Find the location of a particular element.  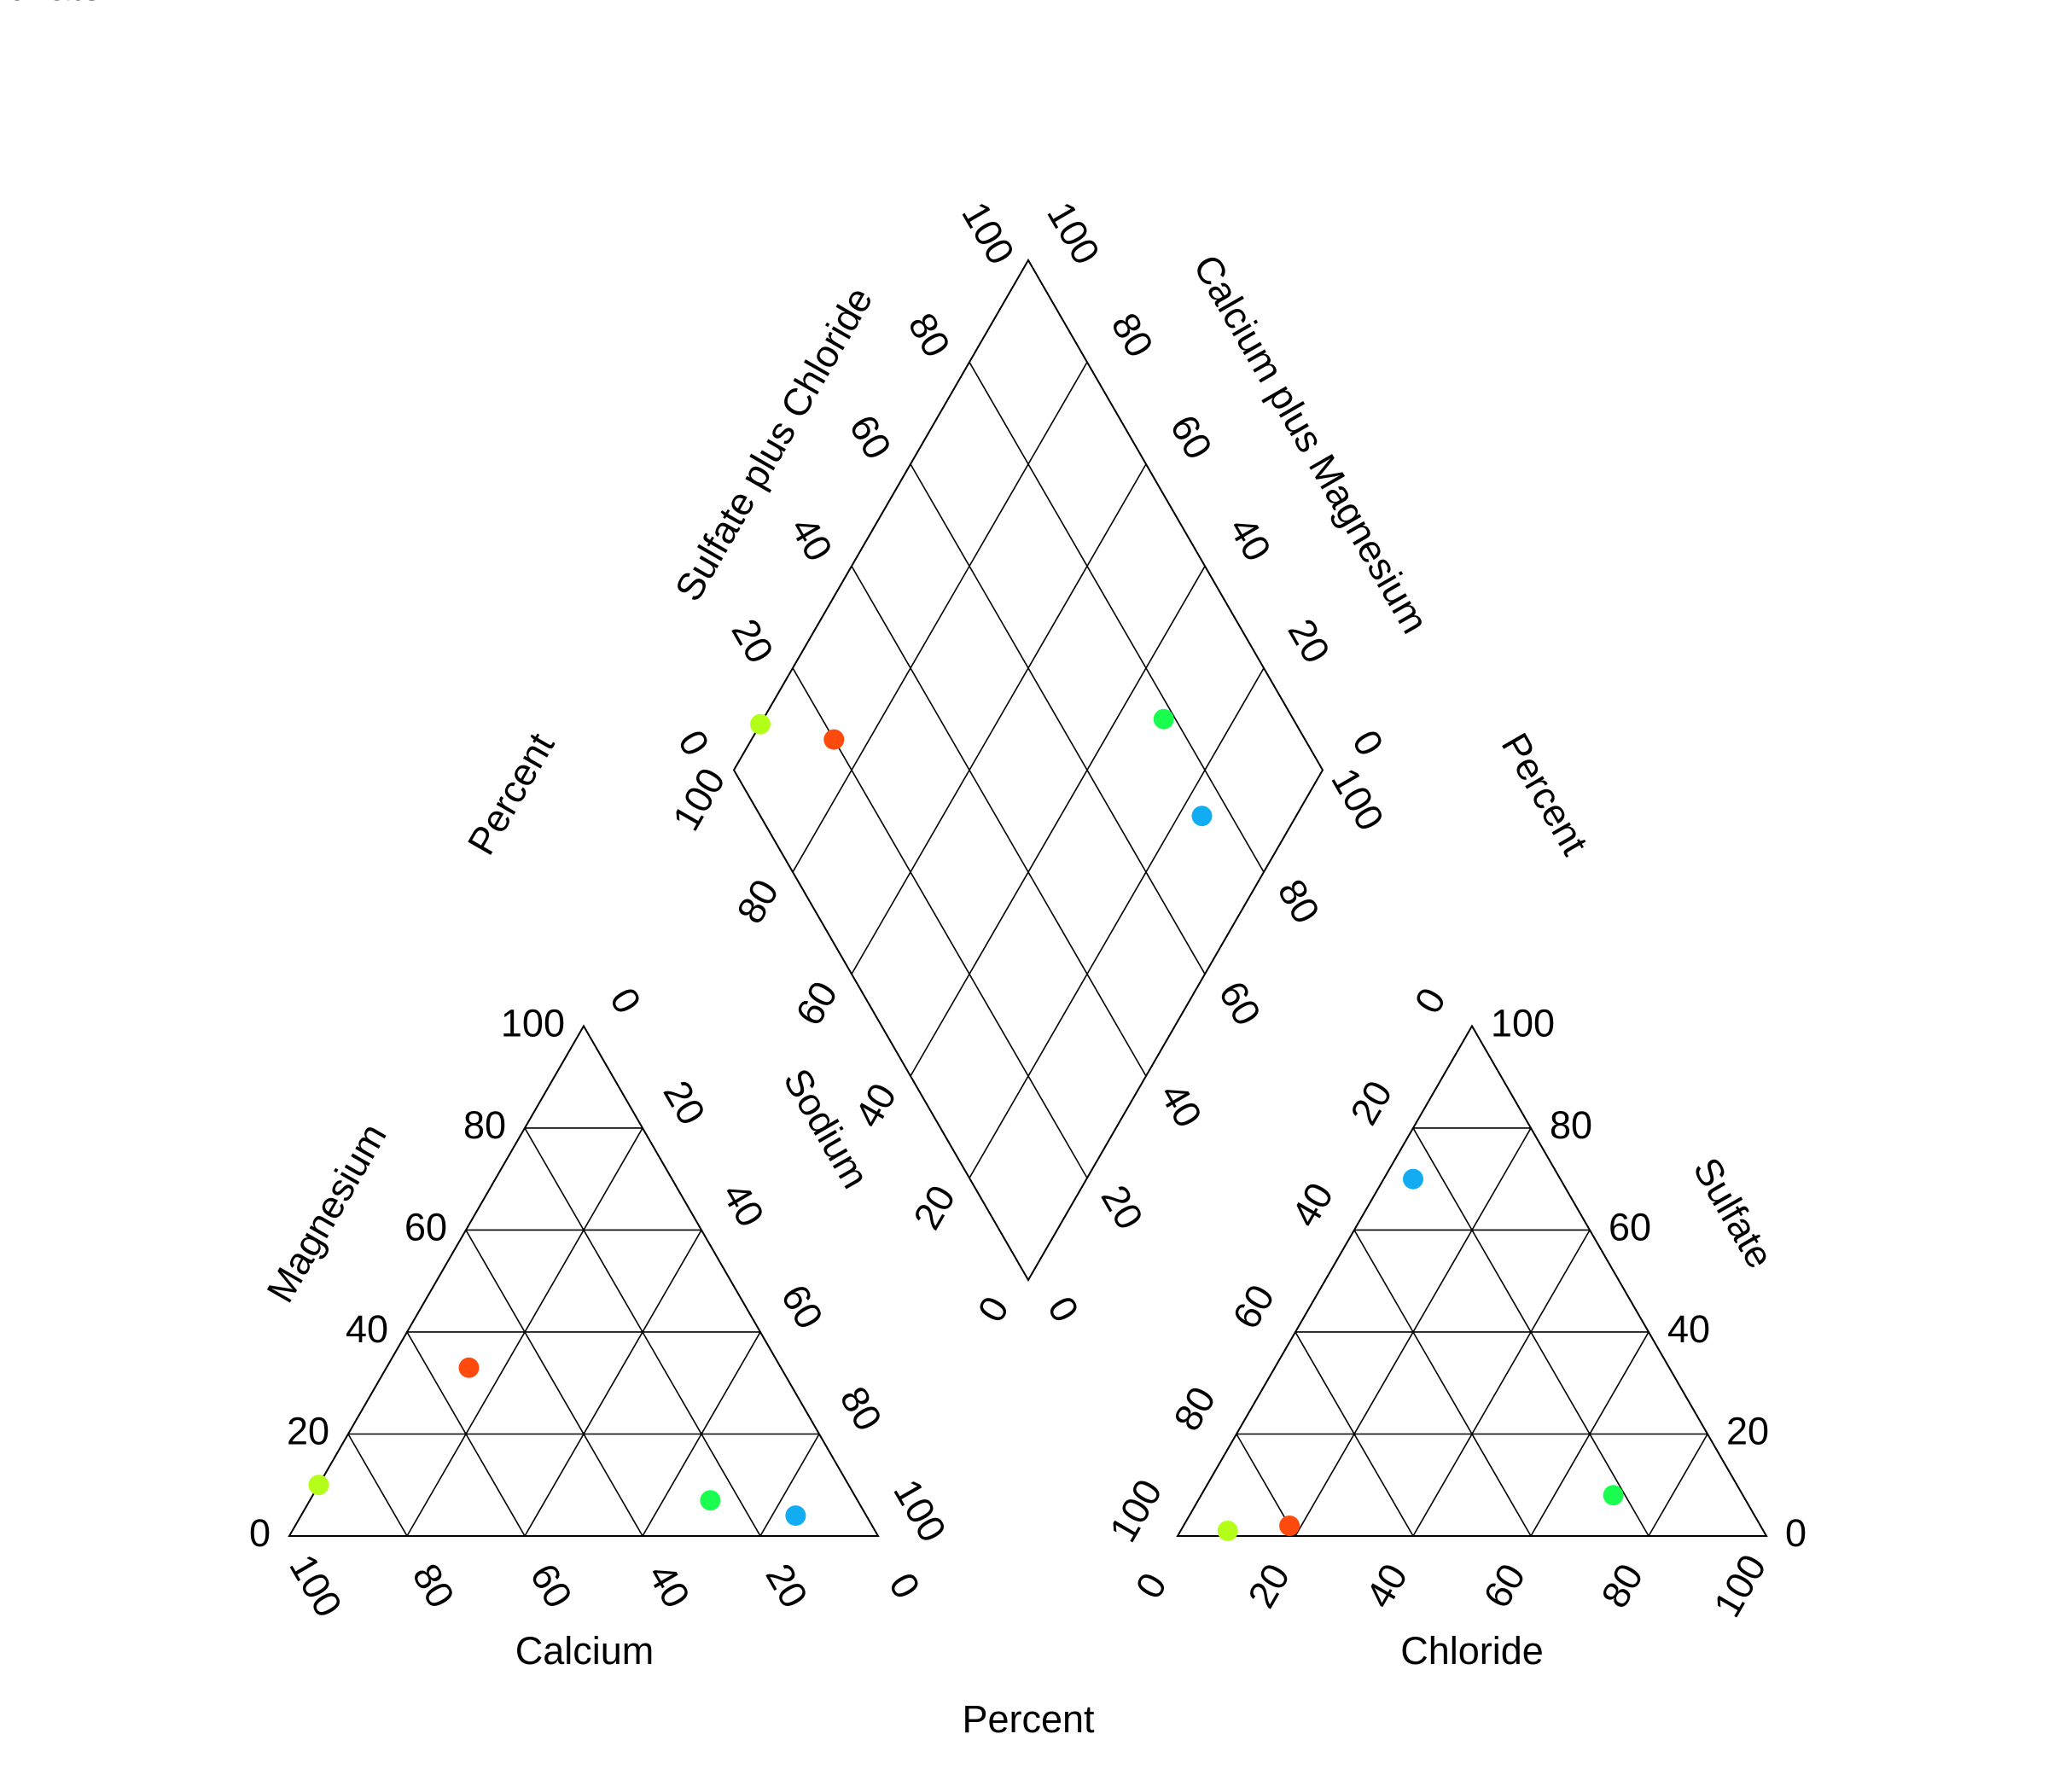

tick-calcium: 0 is located at coordinates (905, 1586).